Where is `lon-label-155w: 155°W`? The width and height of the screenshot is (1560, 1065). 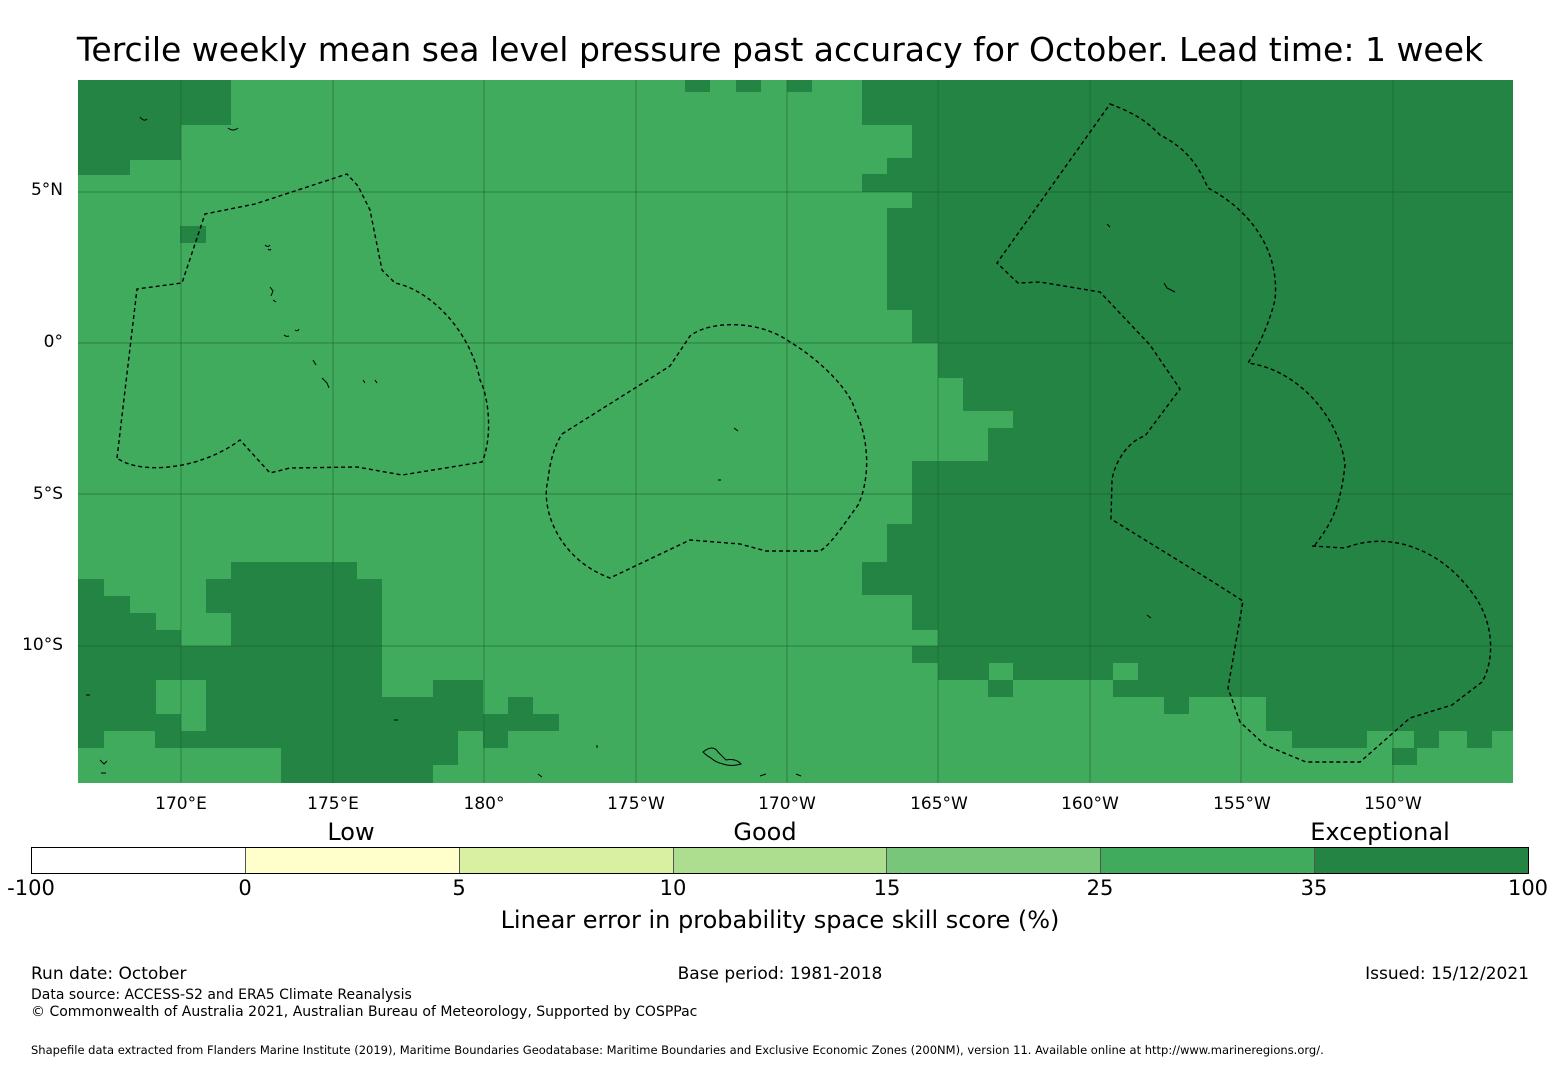
lon-label-155w: 155°W is located at coordinates (1242, 804).